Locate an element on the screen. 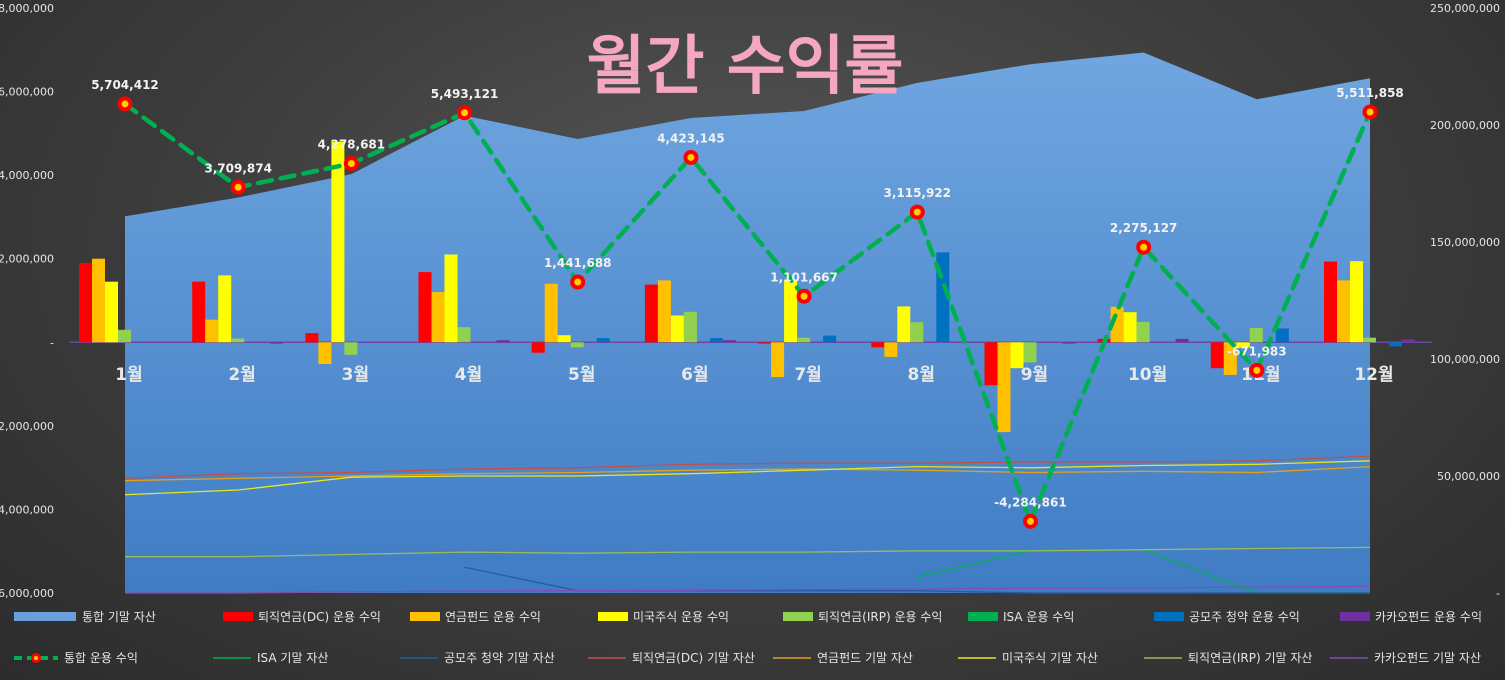 The image size is (1505, 680). bar-s5-m5 is located at coordinates (603, 340).